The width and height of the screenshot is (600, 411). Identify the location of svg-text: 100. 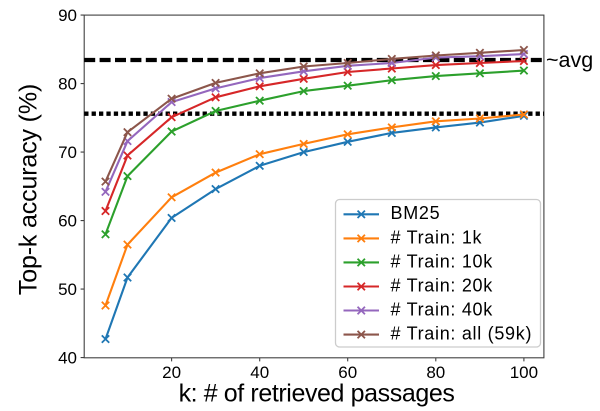
(524, 372).